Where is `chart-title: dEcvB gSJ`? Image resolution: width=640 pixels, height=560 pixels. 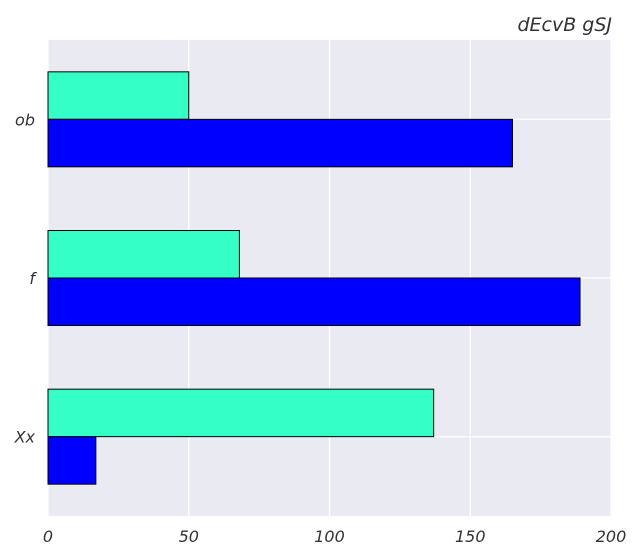 chart-title: dEcvB gSJ is located at coordinates (564, 25).